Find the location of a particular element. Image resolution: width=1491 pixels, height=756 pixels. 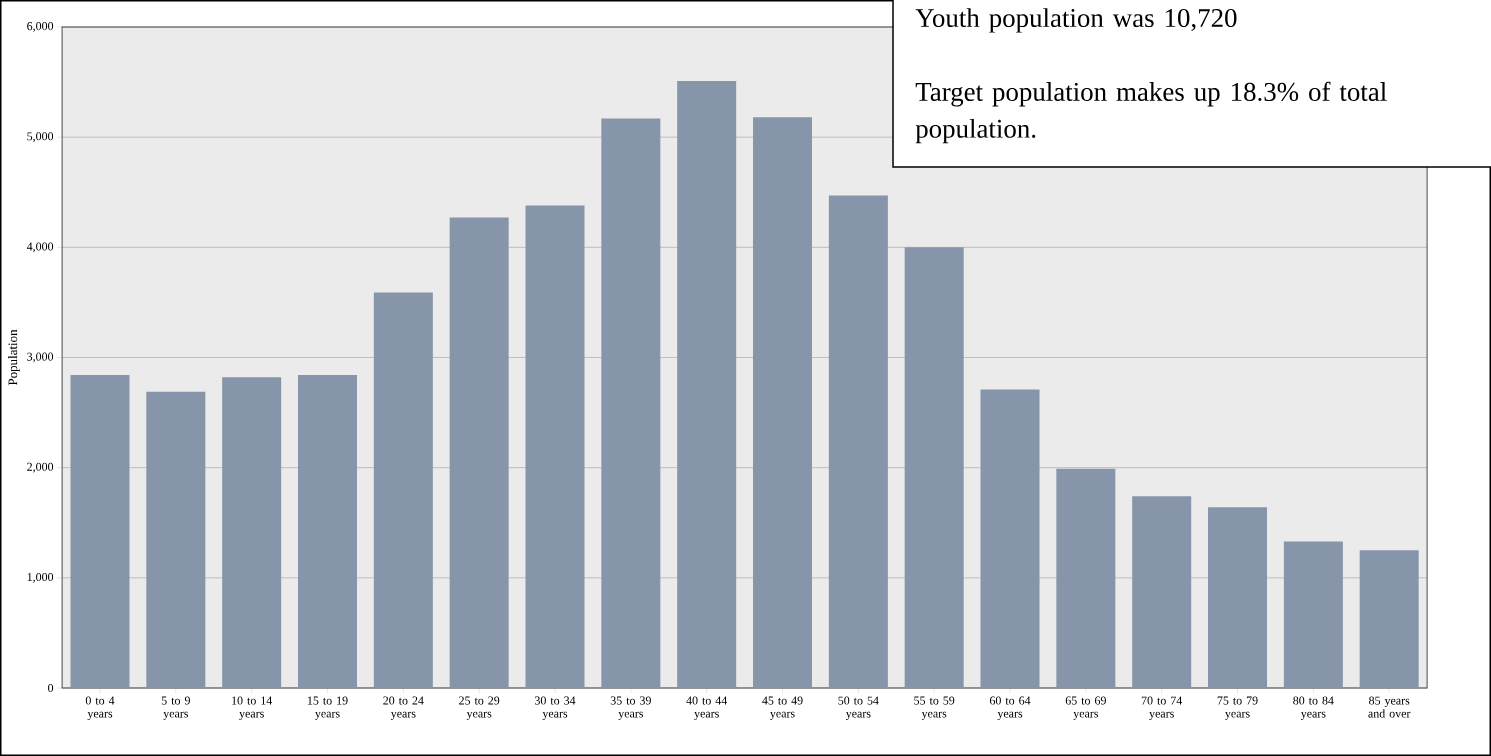

x-tick-label: 85 years and over is located at coordinates (1389, 707).